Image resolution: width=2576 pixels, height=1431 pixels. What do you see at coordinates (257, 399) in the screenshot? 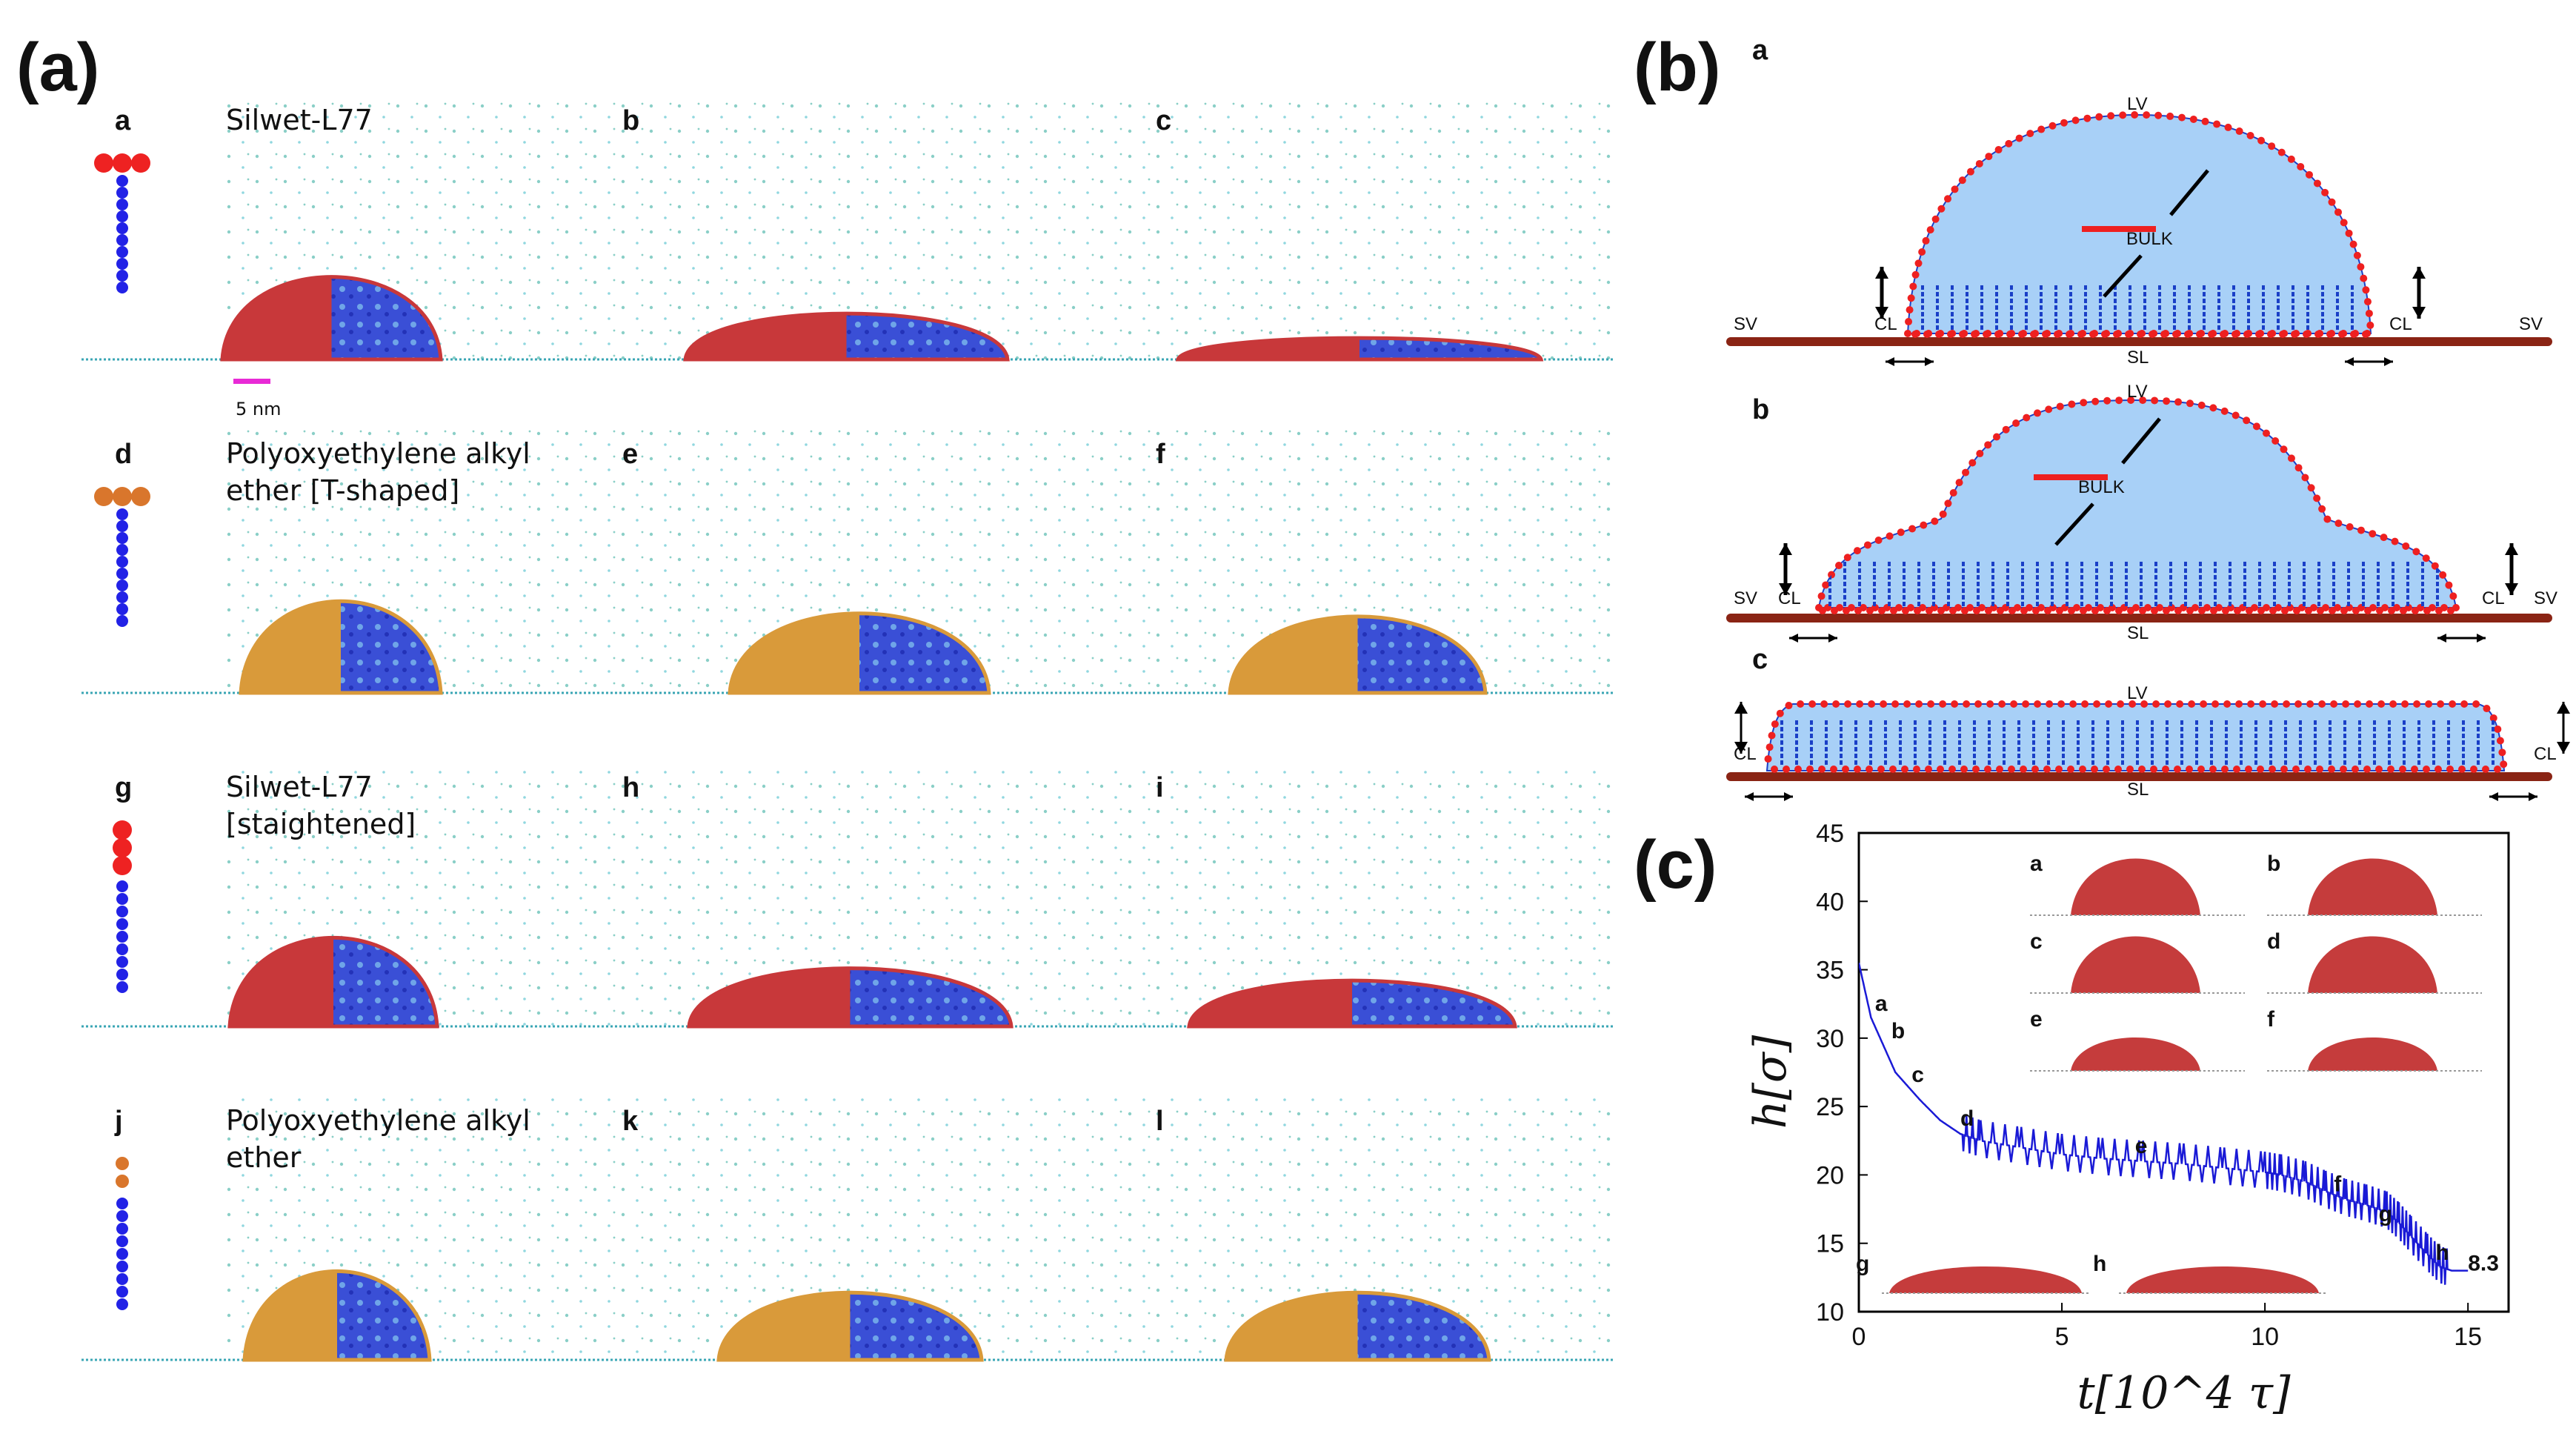
I see `scale-bar: 5 nm` at bounding box center [257, 399].